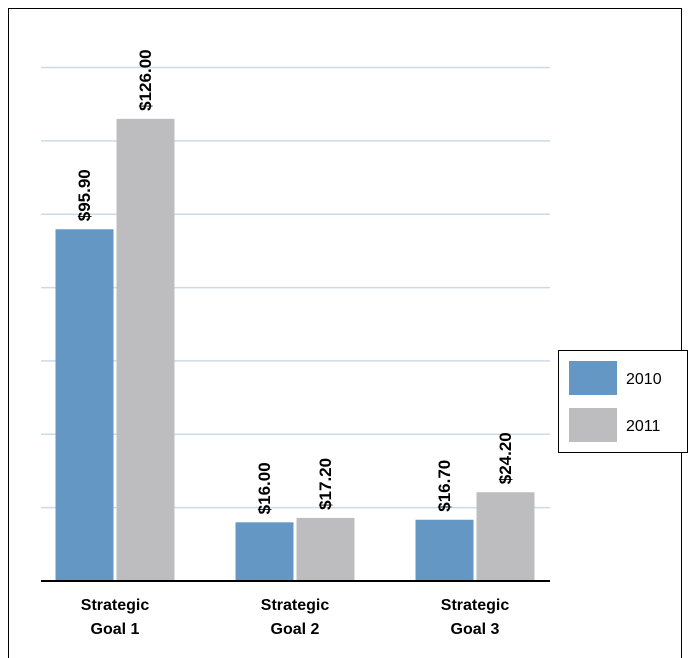 This screenshot has height=658, width=691. I want to click on legend-swatch-2011, so click(593, 425).